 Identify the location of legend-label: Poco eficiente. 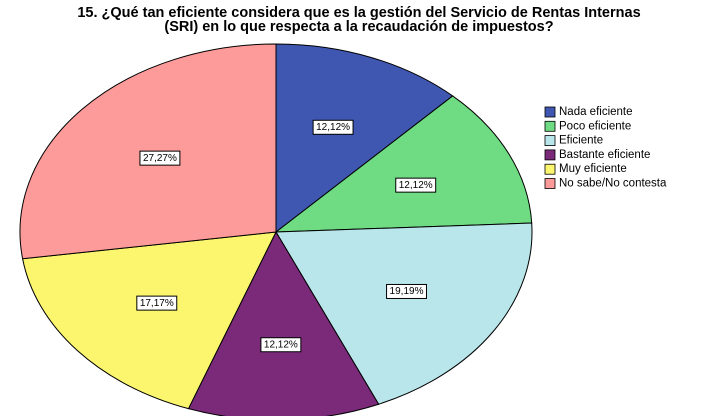
(595, 126).